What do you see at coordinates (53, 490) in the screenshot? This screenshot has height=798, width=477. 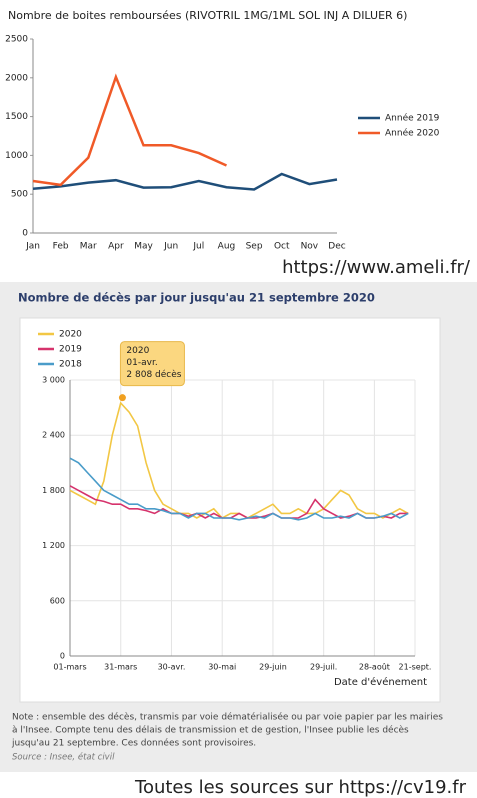 I see `y-tick-label: 1 800` at bounding box center [53, 490].